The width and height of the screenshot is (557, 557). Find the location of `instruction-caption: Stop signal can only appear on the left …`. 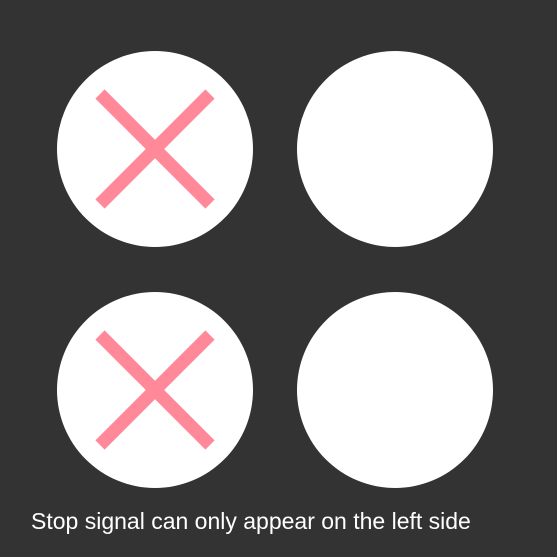

instruction-caption: Stop signal can only appear on the left … is located at coordinates (251, 521).